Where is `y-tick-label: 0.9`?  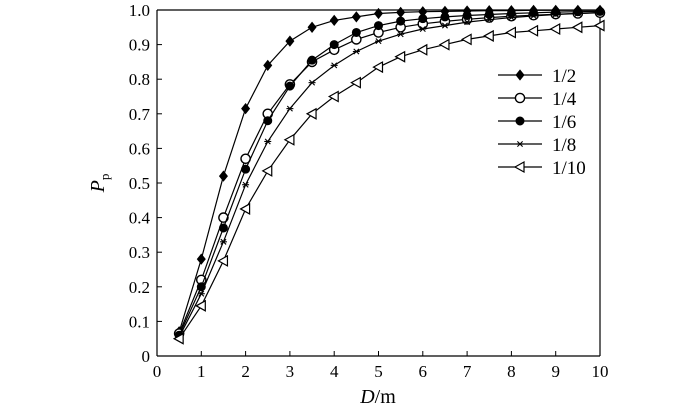 y-tick-label: 0.9 is located at coordinates (139, 45).